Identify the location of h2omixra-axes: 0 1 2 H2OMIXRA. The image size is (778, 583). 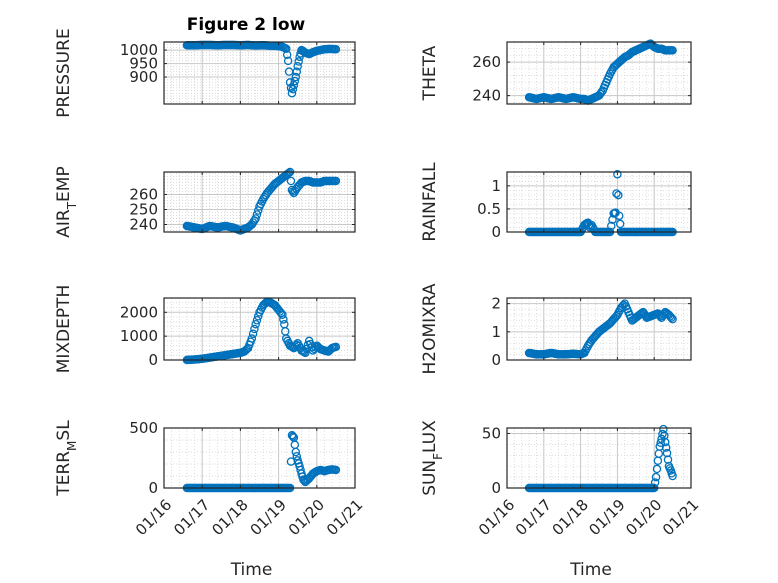
(556, 329).